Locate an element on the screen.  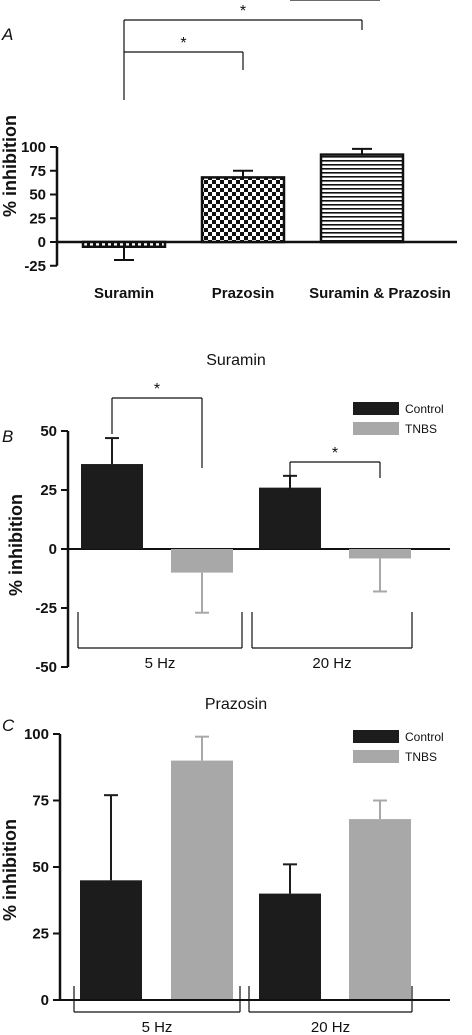
panel-c-title: Prazosin is located at coordinates (236, 704).